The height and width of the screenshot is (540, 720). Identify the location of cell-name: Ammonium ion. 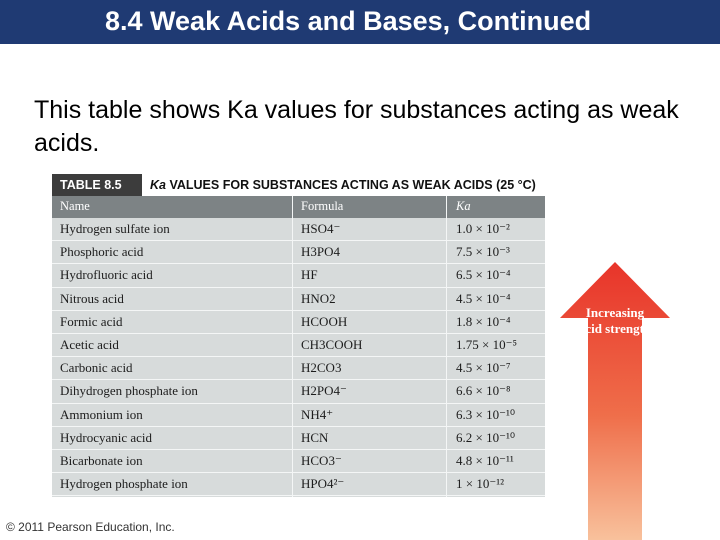
(101, 414).